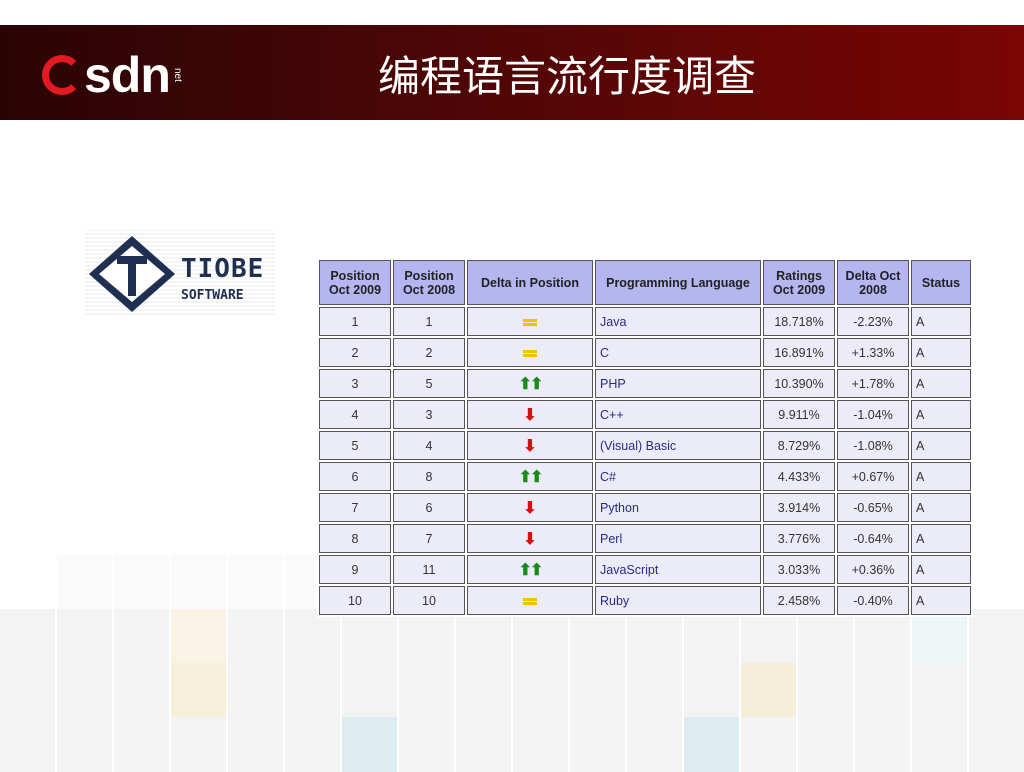 The height and width of the screenshot is (772, 1024). Describe the element at coordinates (645, 321) in the screenshot. I see `table-row: 1 1 Java 18.718% -2.23% A` at that location.